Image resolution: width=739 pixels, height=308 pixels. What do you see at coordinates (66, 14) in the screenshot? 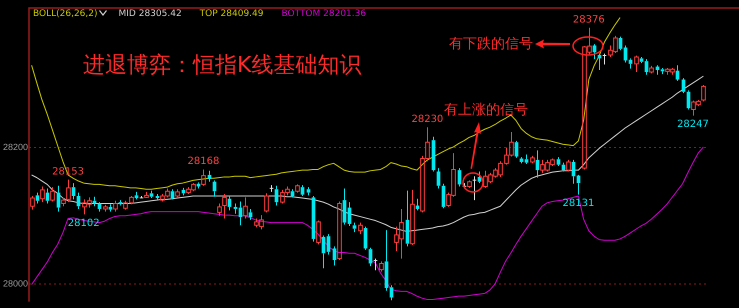
I see `legend-title: BOLL(26,26,2)` at bounding box center [66, 14].